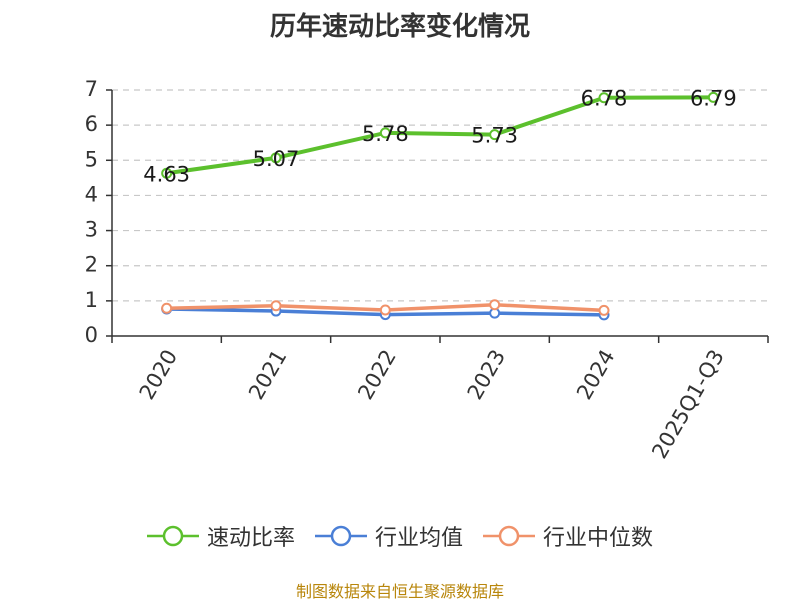  What do you see at coordinates (487, 374) in the screenshot?
I see `x-tick-label: 2023` at bounding box center [487, 374].